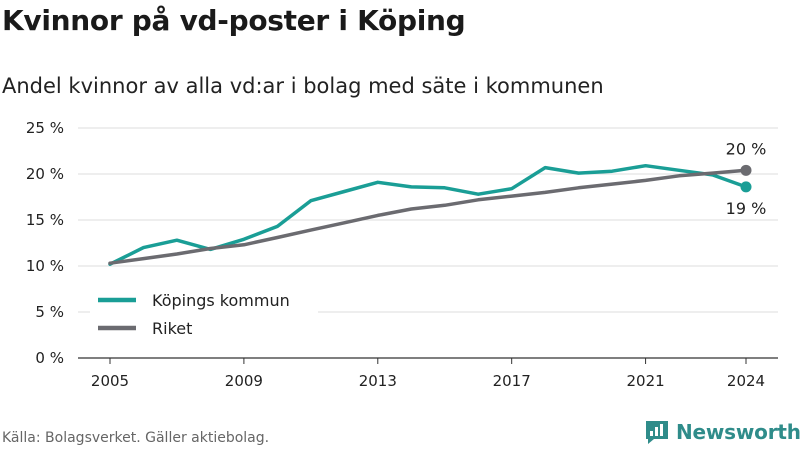  Describe the element at coordinates (45, 128) in the screenshot. I see `y-tick-label: 25 %` at that location.